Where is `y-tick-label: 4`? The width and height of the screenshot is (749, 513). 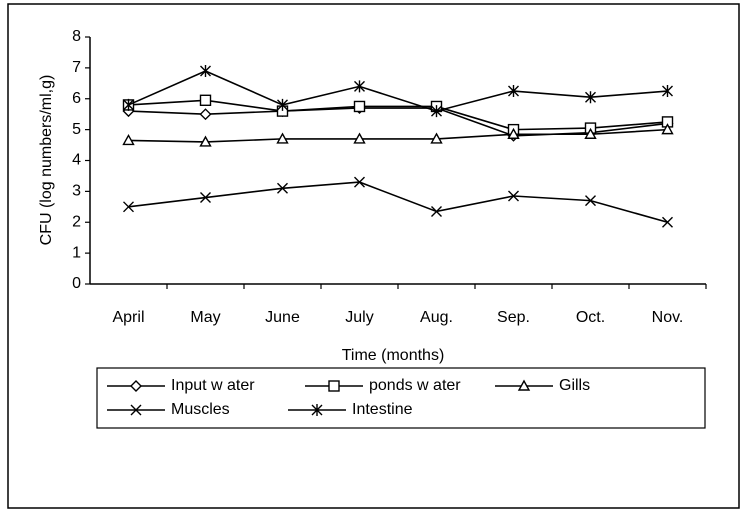 y-tick-label: 4 is located at coordinates (76, 160).